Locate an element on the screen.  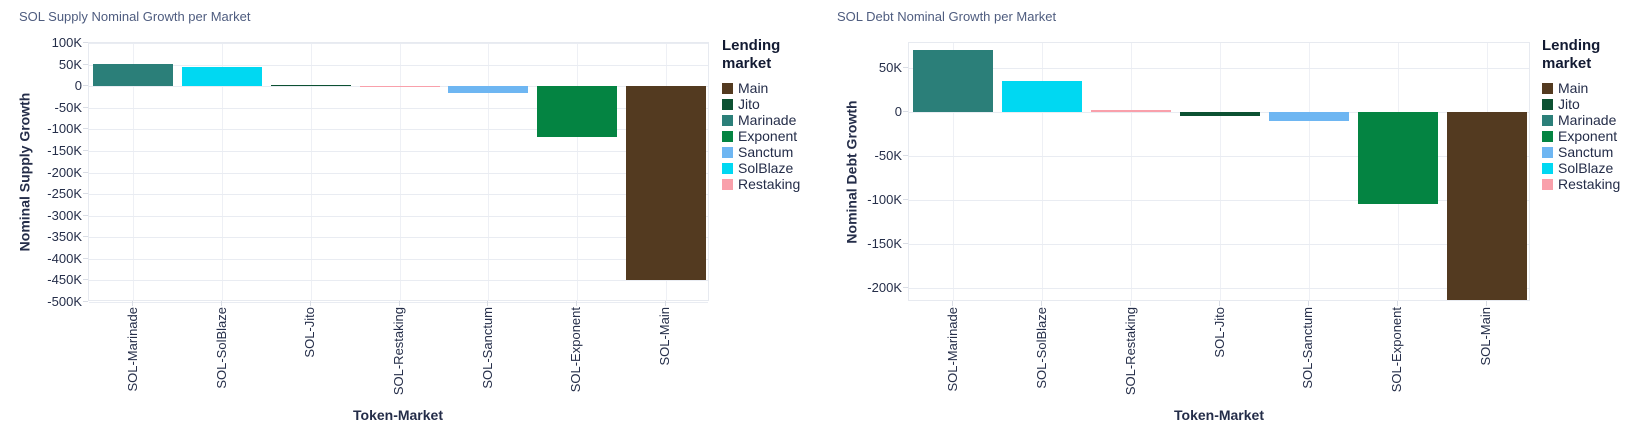
legend-item-label: Marinade is located at coordinates (767, 120).